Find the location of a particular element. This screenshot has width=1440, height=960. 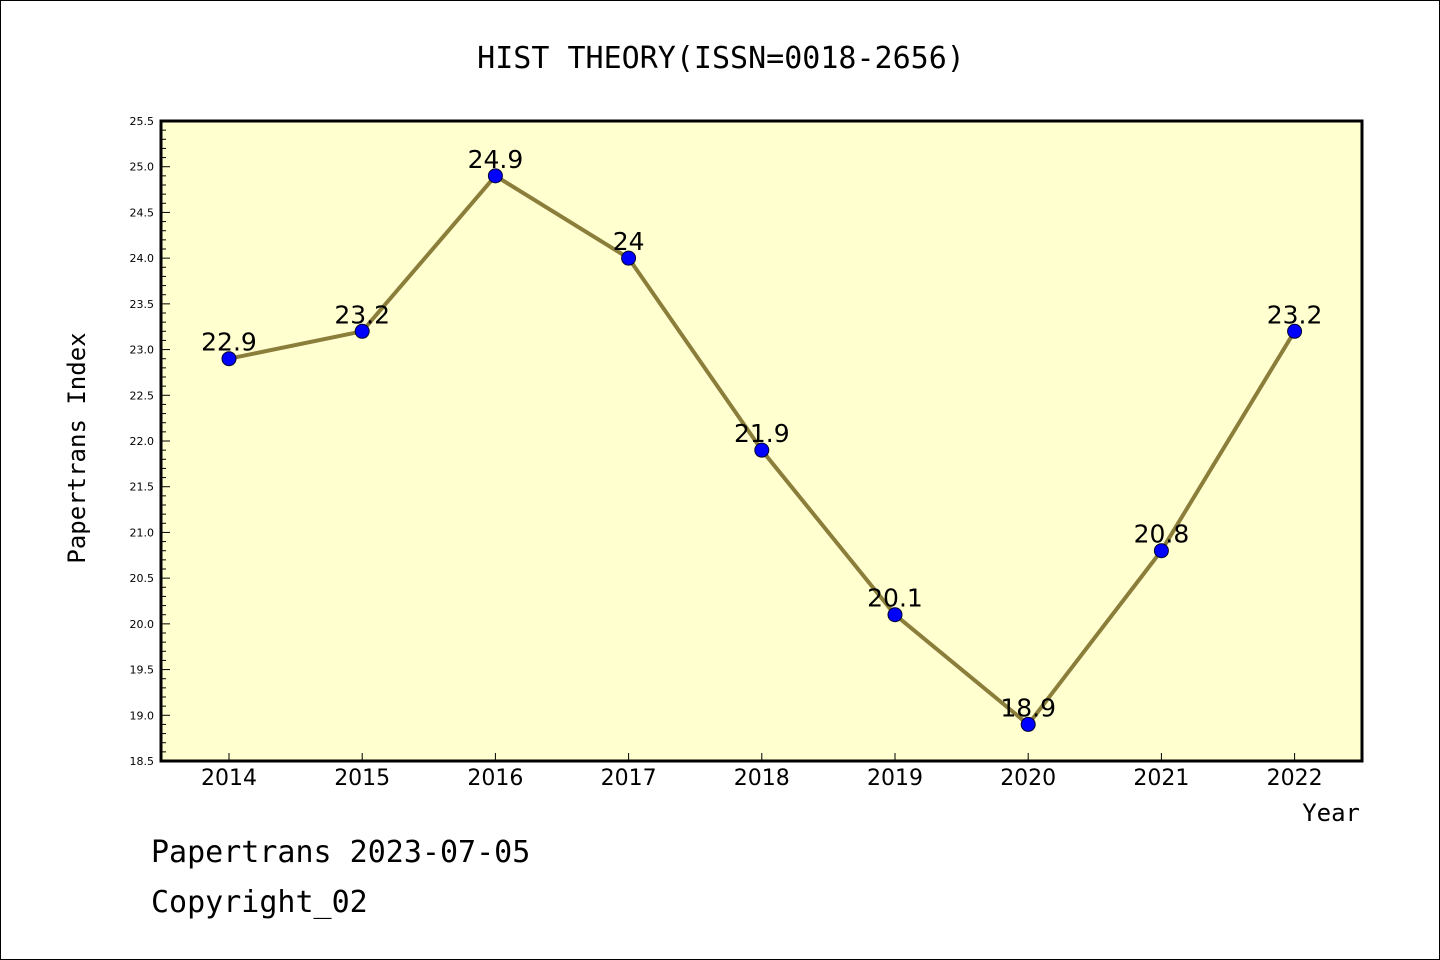

x-tick-label: 2020 is located at coordinates (1028, 778).